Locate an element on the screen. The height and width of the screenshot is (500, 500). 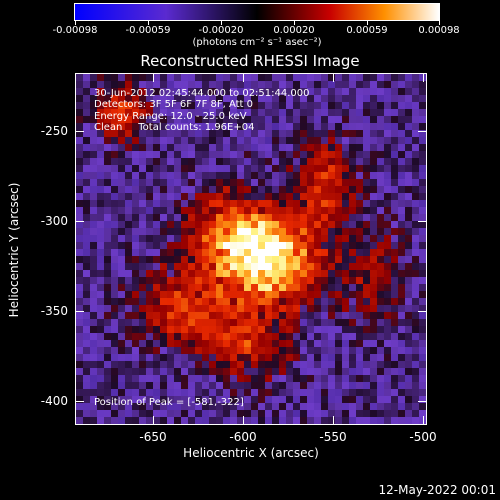
x-tick-label: -550 is located at coordinates (333, 437).